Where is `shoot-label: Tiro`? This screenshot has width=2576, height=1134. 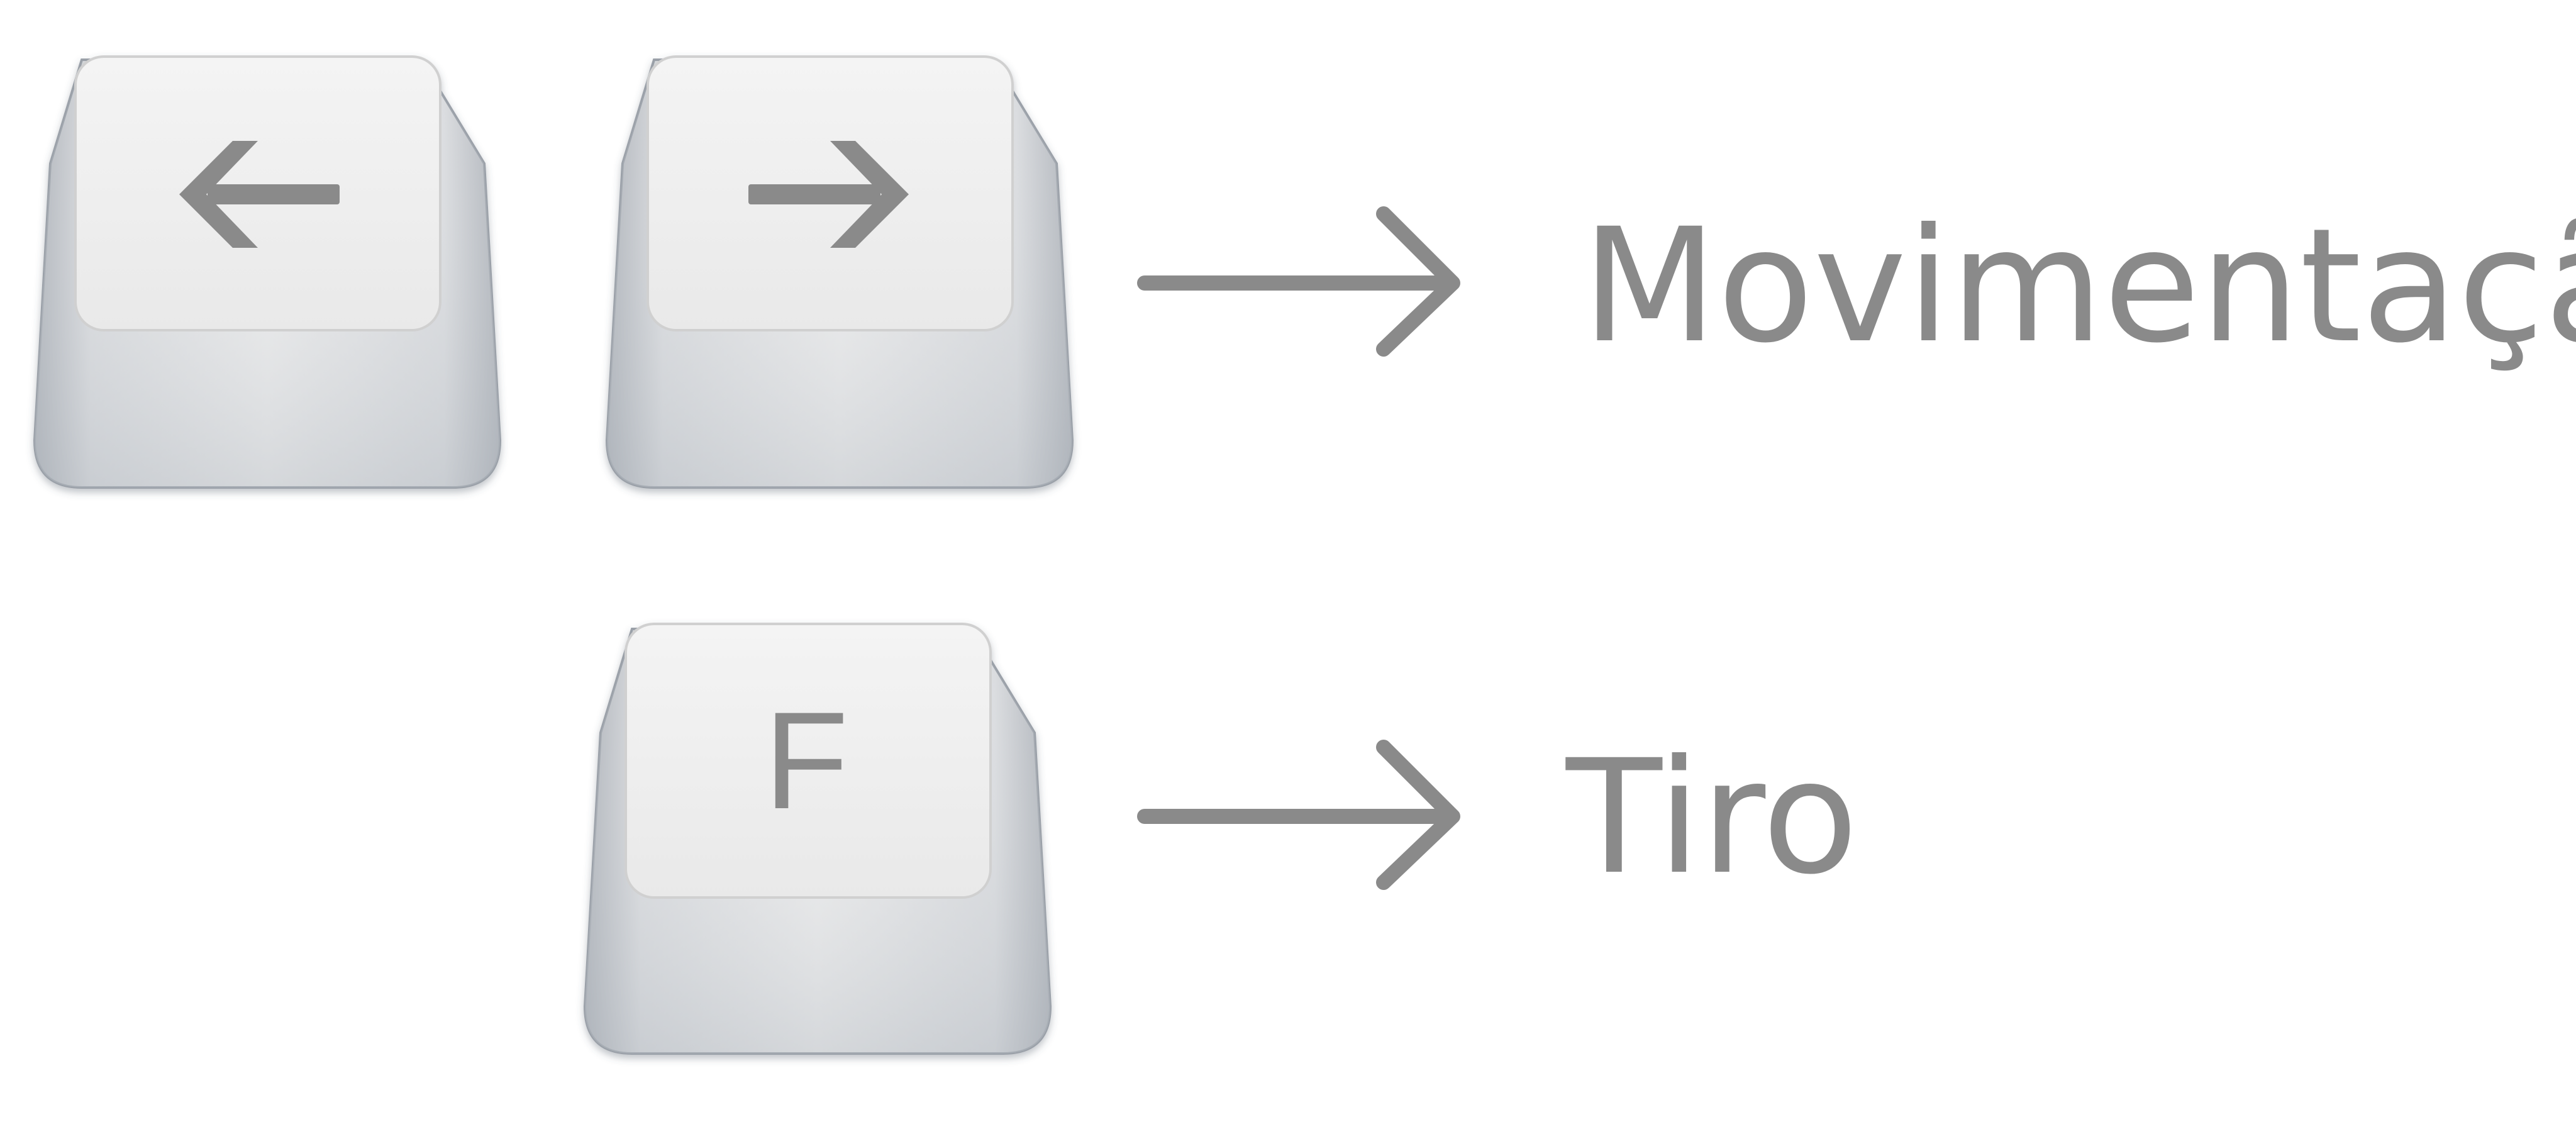
shoot-label: Tiro is located at coordinates (1712, 817).